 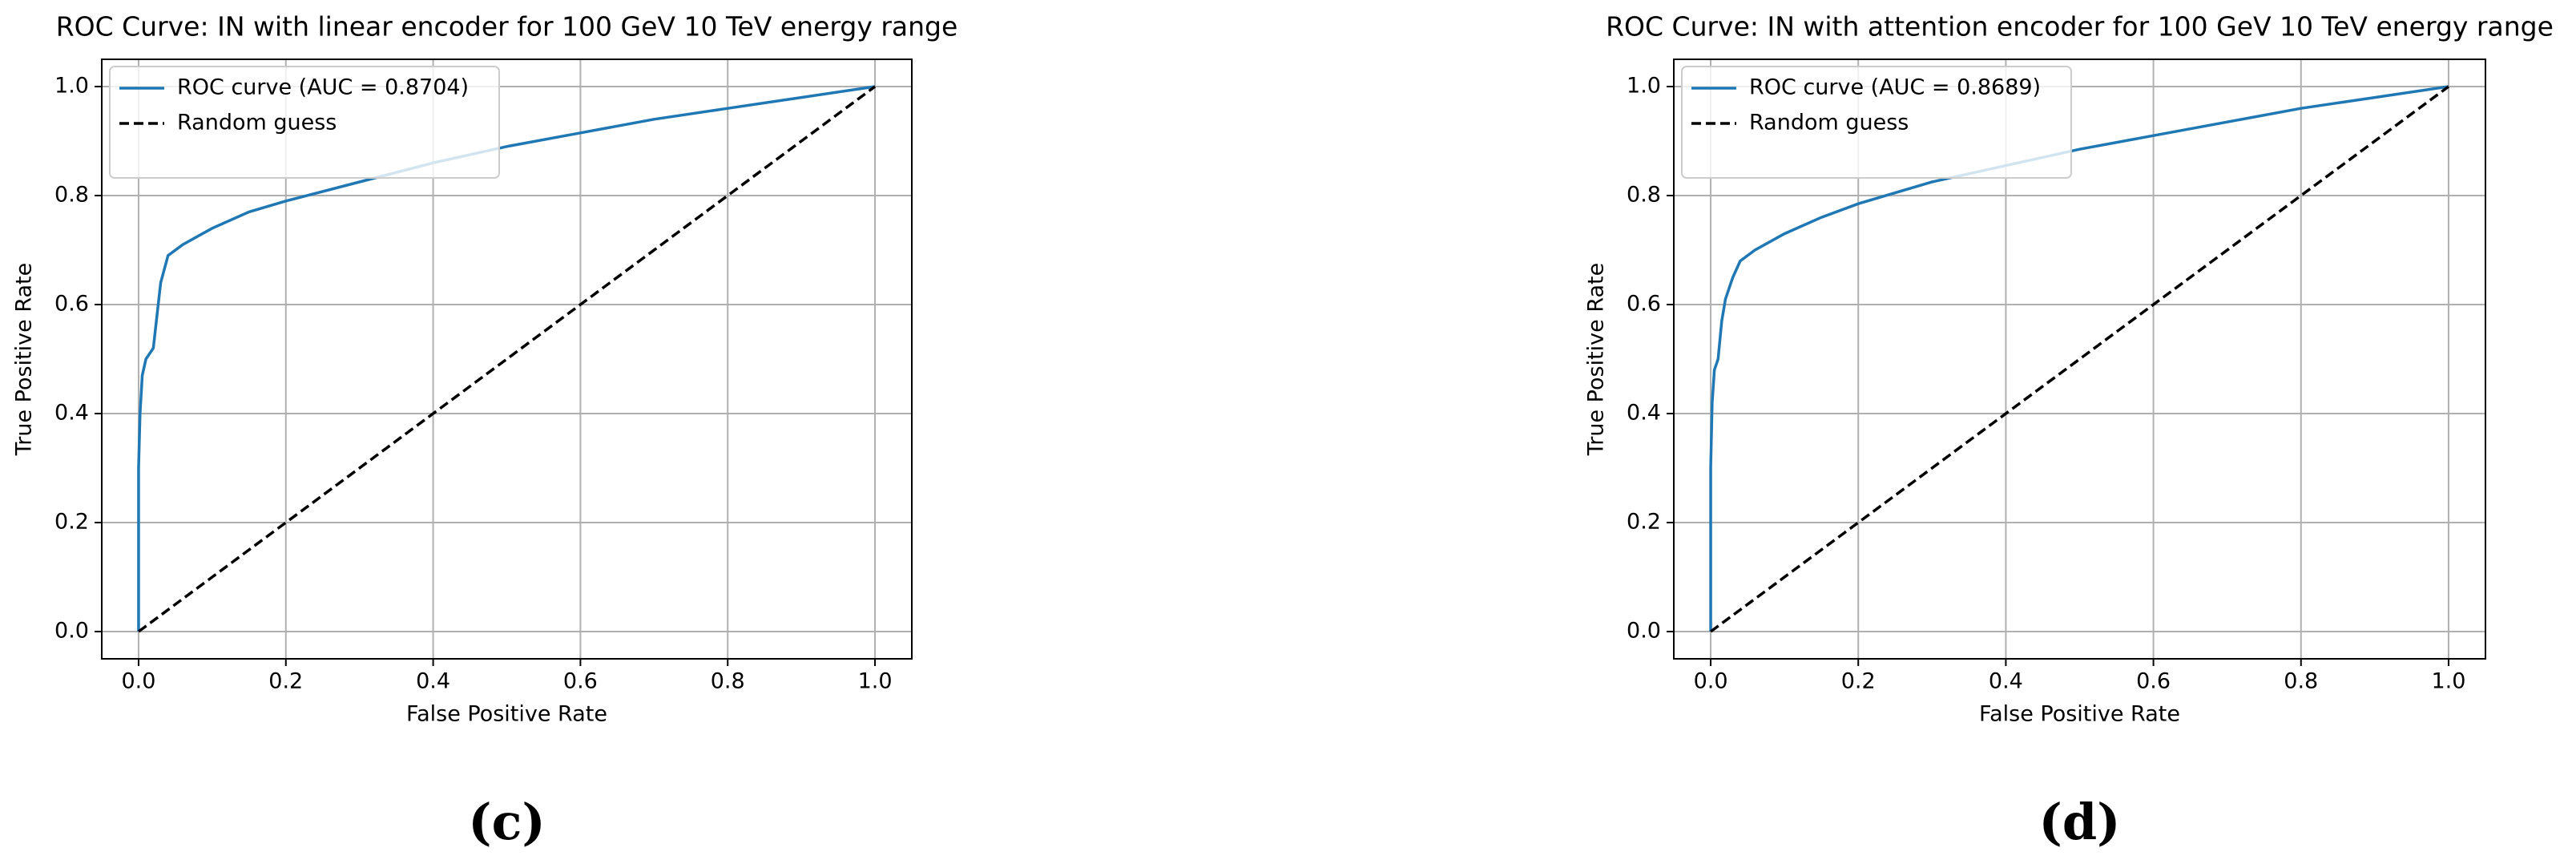 I want to click on legend-label: ROC curve (AUC = 0.8704), so click(x=323, y=88).